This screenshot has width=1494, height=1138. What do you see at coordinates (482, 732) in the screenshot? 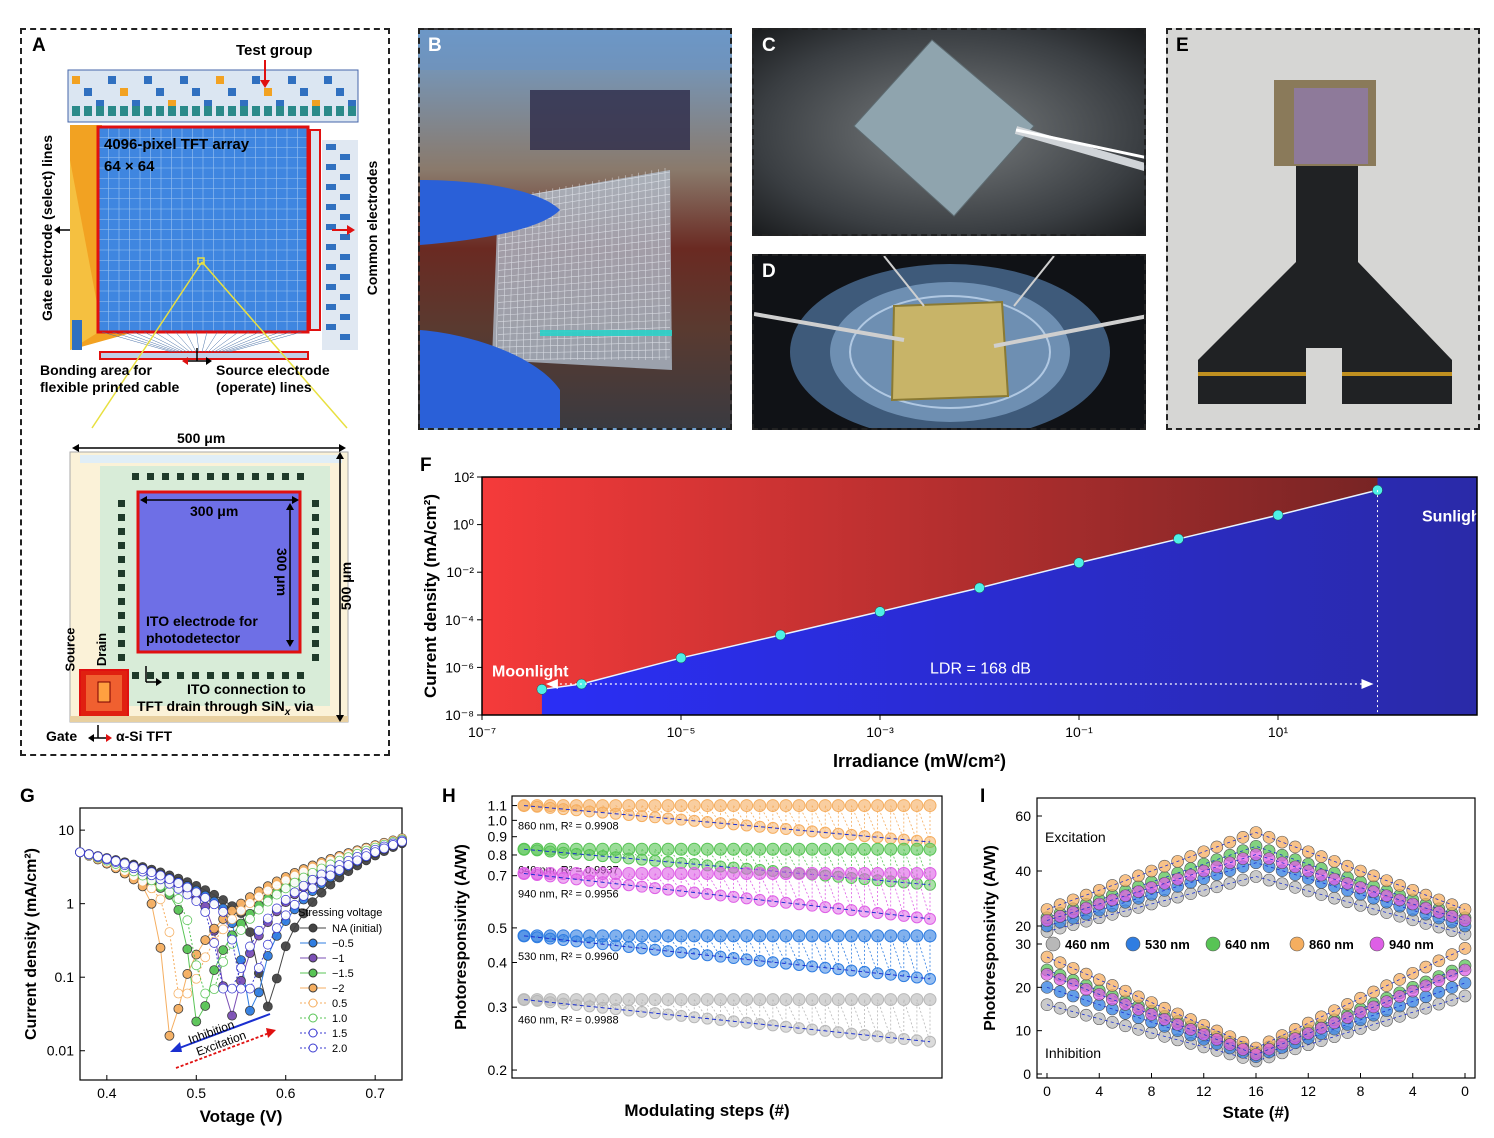
I see `chart-f-xtick-label: 10⁻⁷` at bounding box center [482, 732].